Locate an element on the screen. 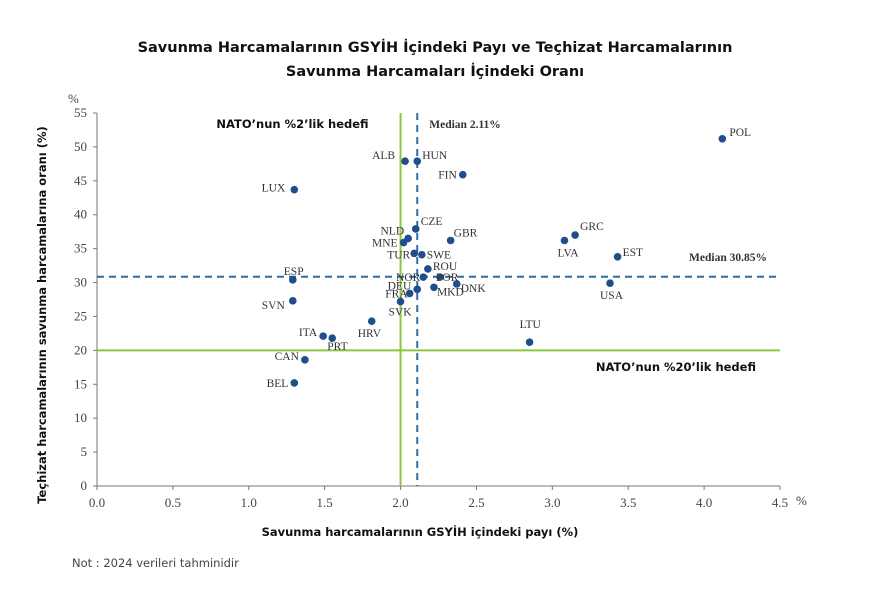 The image size is (870, 590). x-tick-label: 2.0 is located at coordinates (400, 502).